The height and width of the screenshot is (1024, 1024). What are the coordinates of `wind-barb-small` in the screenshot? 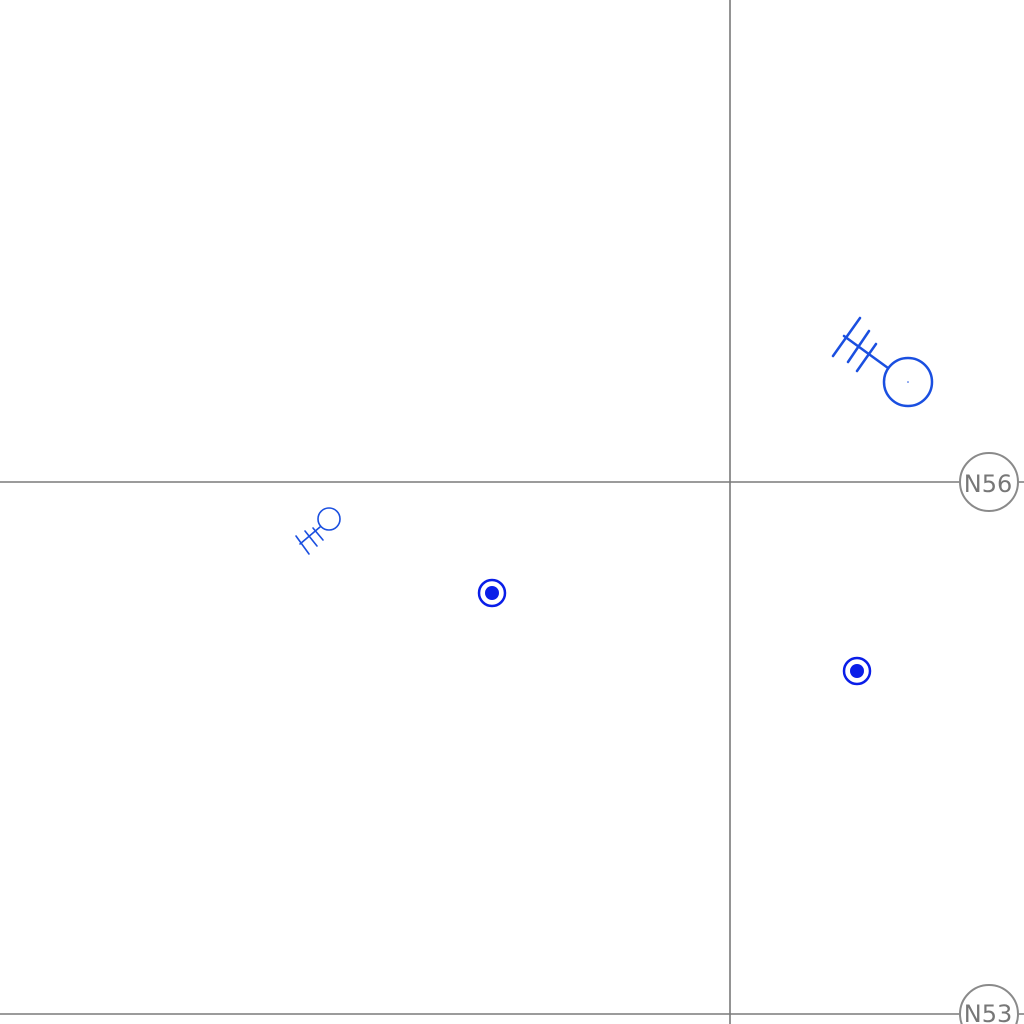 It's located at (318, 531).